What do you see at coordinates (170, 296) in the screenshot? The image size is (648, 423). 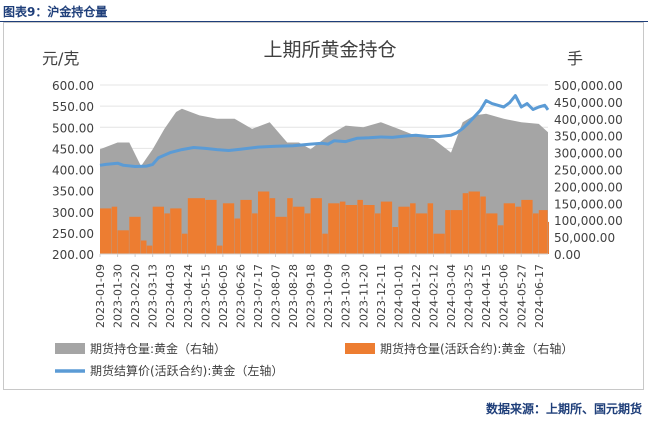 I see `x-tick-label: 2023-04-03` at bounding box center [170, 296].